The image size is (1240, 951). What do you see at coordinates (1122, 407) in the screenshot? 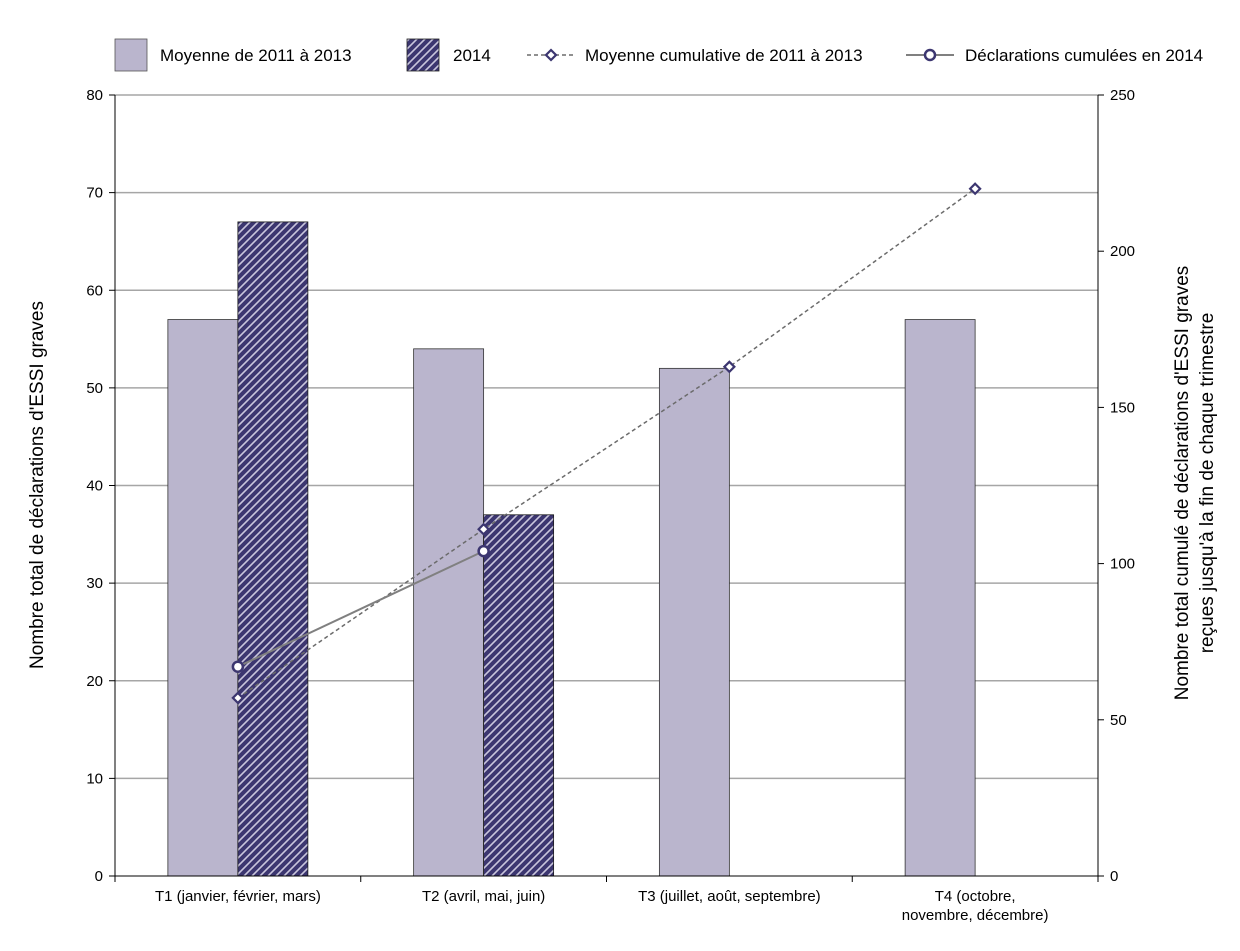
I see `right-tick-label: 150` at bounding box center [1122, 407].